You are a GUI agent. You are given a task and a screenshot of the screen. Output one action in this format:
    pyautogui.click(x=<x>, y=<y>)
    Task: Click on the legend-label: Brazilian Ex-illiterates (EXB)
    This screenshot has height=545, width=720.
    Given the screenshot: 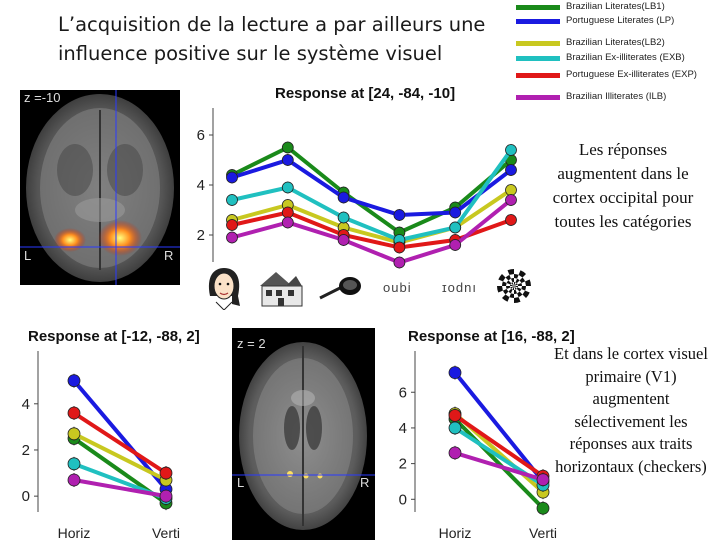 What is the action you would take?
    pyautogui.click(x=625, y=57)
    